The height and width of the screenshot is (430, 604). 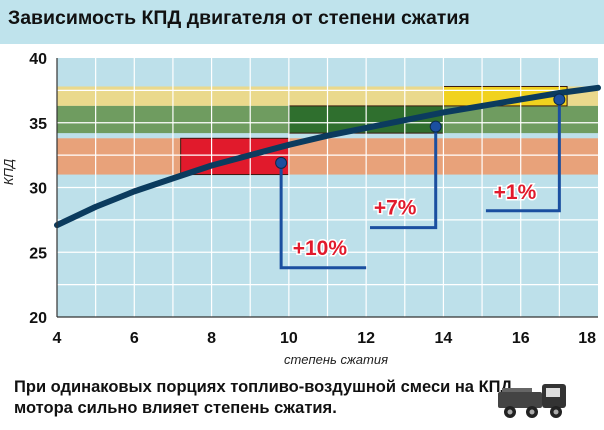 What do you see at coordinates (289, 338) in the screenshot?
I see `x-tick-label: 10` at bounding box center [289, 338].